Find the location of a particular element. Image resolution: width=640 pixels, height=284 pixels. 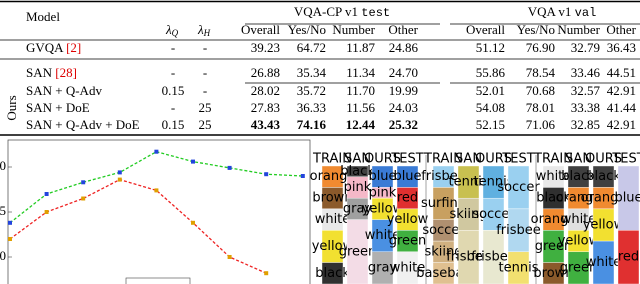

y-tick-label: 25 is located at coordinates (3, 210).